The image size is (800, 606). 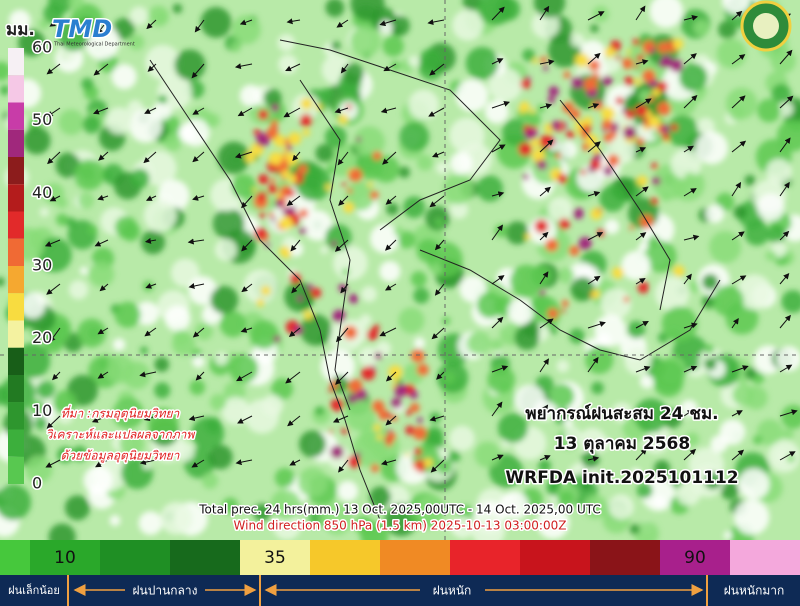 What do you see at coordinates (622, 444) in the screenshot?
I see `forecast-date: 13 ตุลาคม 2568` at bounding box center [622, 444].